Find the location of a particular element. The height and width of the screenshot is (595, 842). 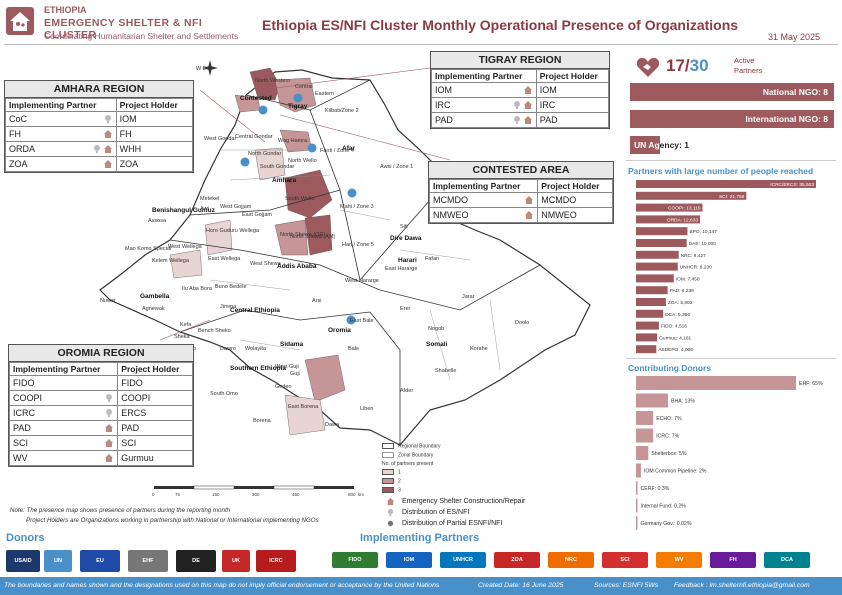

compass-label: W E S is located at coordinates (204, 69).